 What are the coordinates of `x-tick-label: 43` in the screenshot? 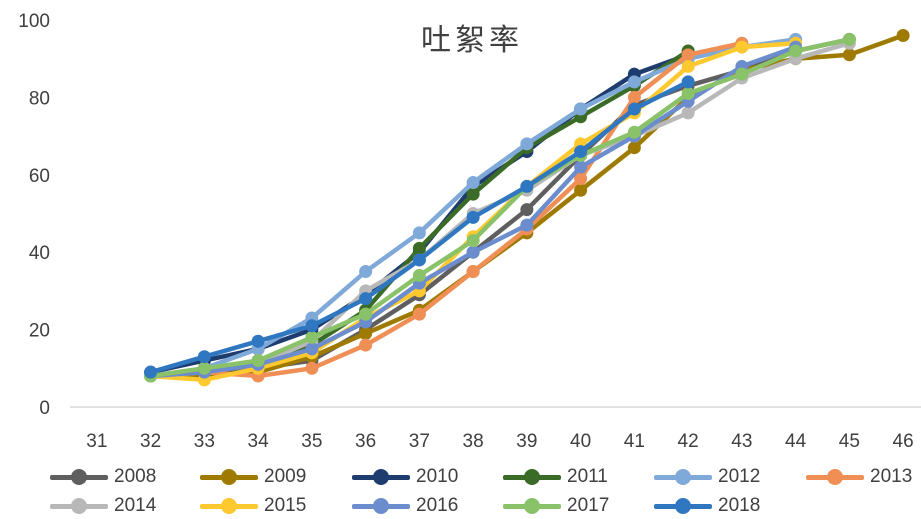 It's located at (741, 441).